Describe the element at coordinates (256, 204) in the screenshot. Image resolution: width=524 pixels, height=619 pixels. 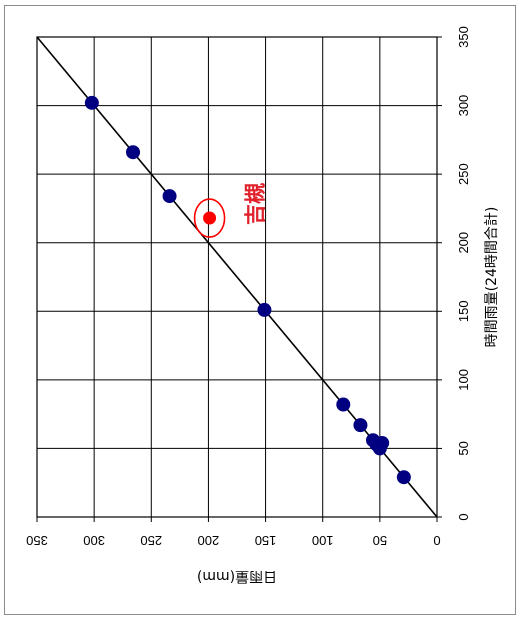
I see `annotation-label: 吉槻` at that location.